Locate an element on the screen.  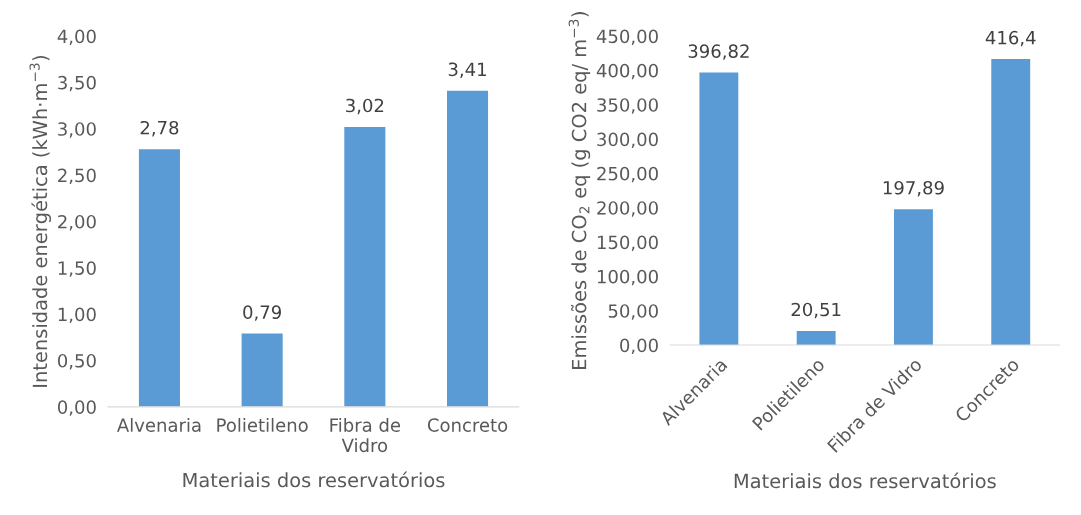
y-axis-title: Intensidade energética (kWh·m$^{−3}$) is located at coordinates (40, 221).